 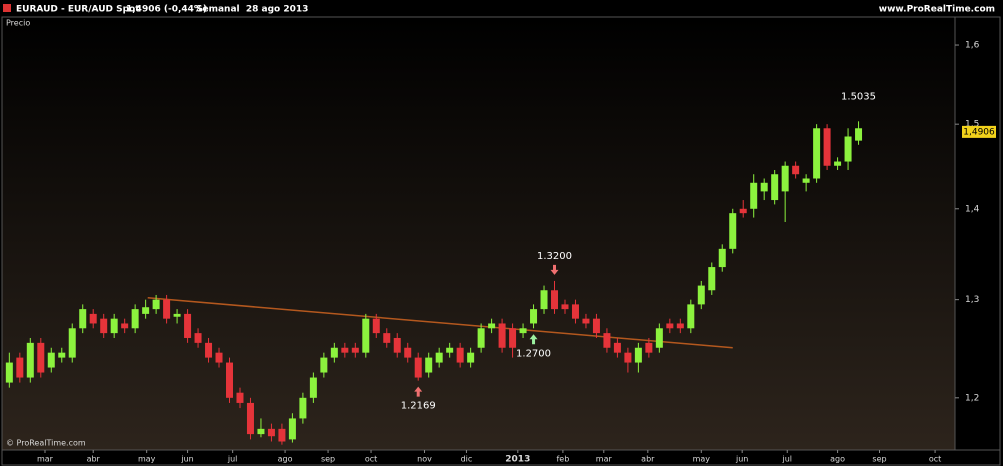 What do you see at coordinates (424, 459) in the screenshot?
I see `x-tick-label: nov` at bounding box center [424, 459].